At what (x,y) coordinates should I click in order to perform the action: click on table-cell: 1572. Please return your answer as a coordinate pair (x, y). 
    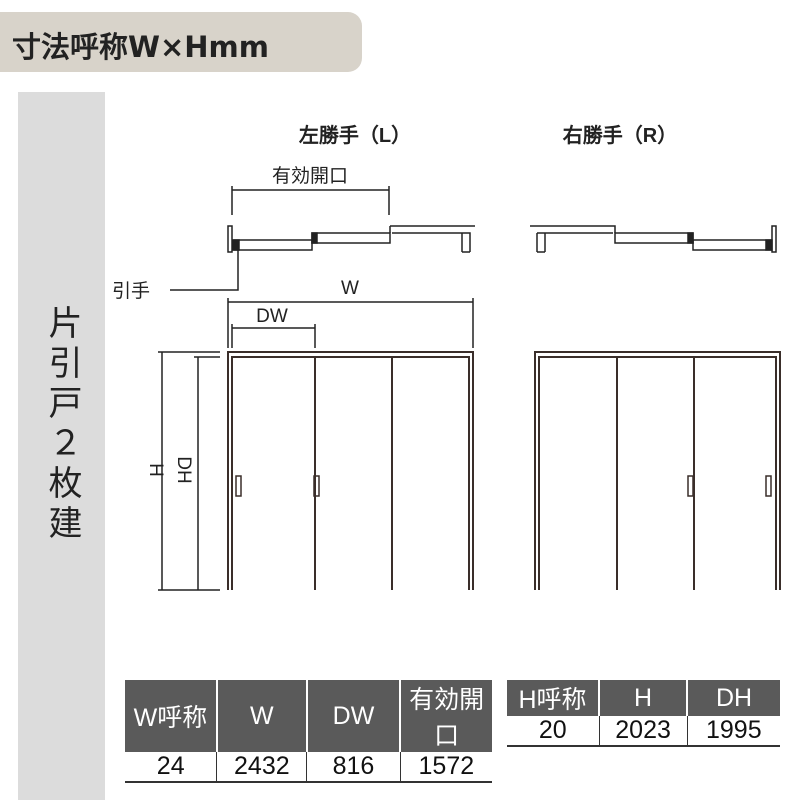
    Looking at the image, I should click on (445, 767).